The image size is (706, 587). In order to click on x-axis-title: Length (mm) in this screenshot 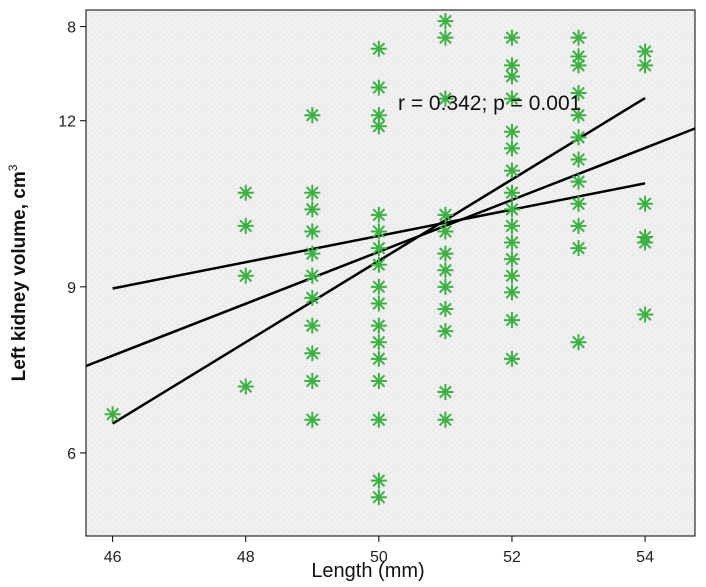, I will do `click(367, 571)`.